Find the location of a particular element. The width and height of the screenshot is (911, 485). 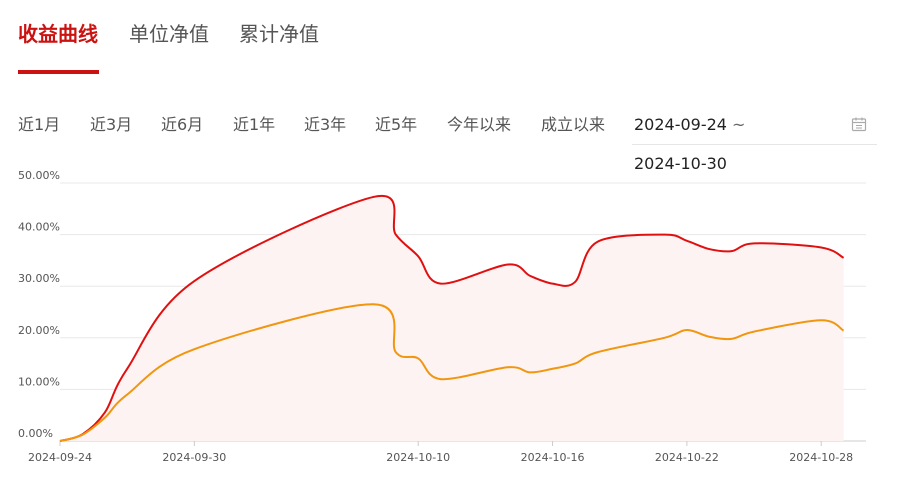

tab-cumulative-nav: 累计净值 is located at coordinates (279, 34).